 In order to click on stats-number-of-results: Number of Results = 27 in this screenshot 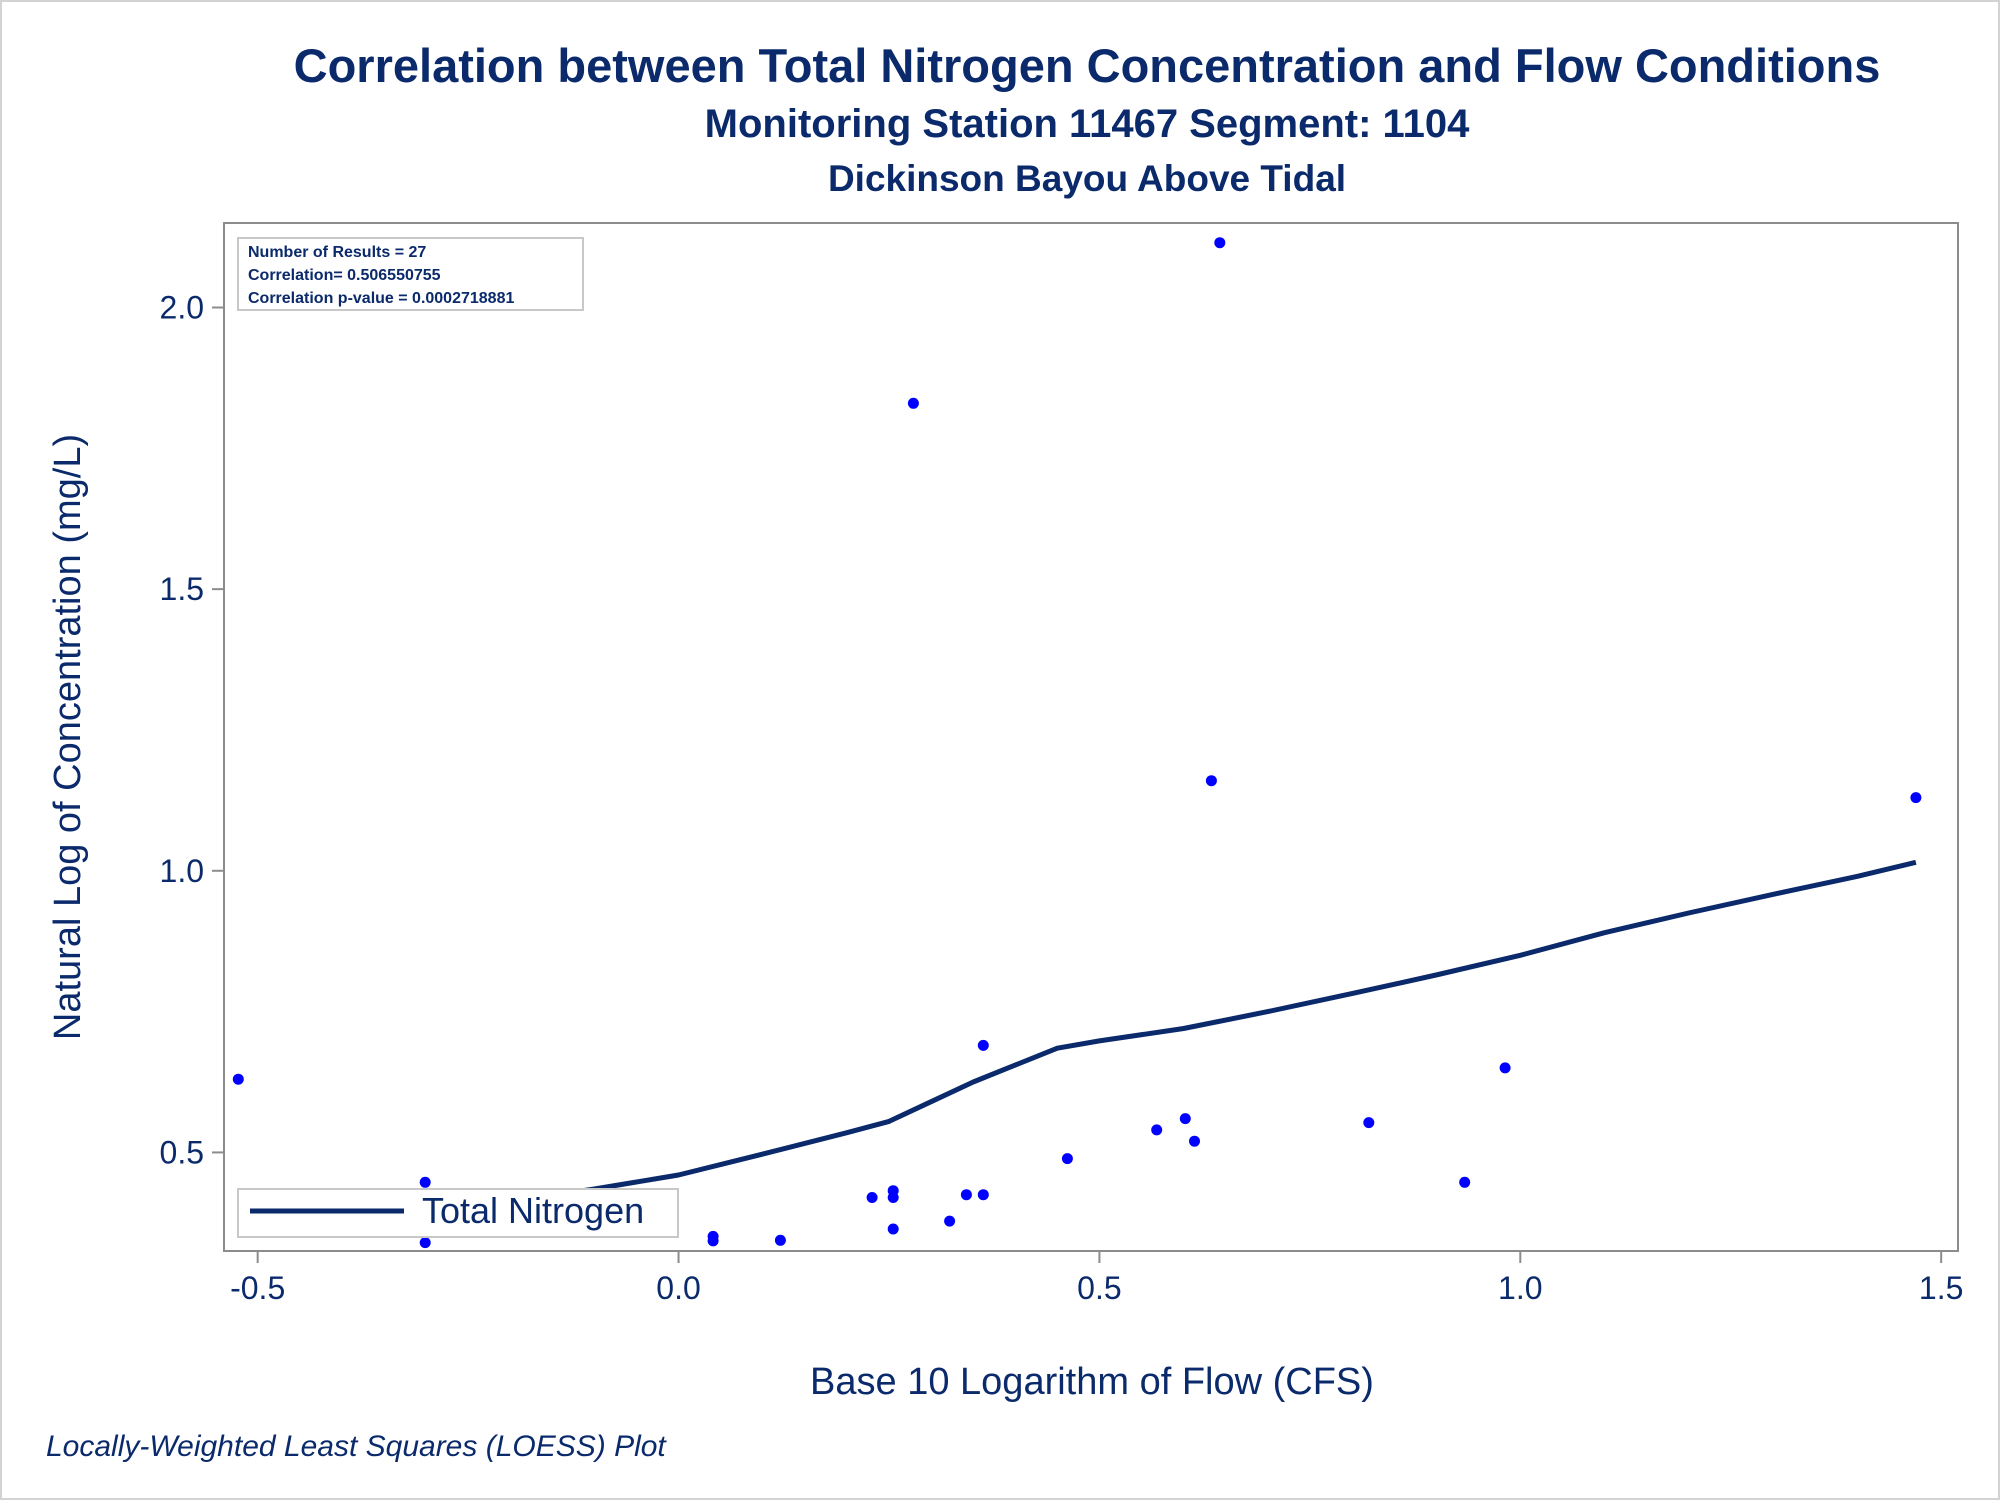, I will do `click(337, 252)`.